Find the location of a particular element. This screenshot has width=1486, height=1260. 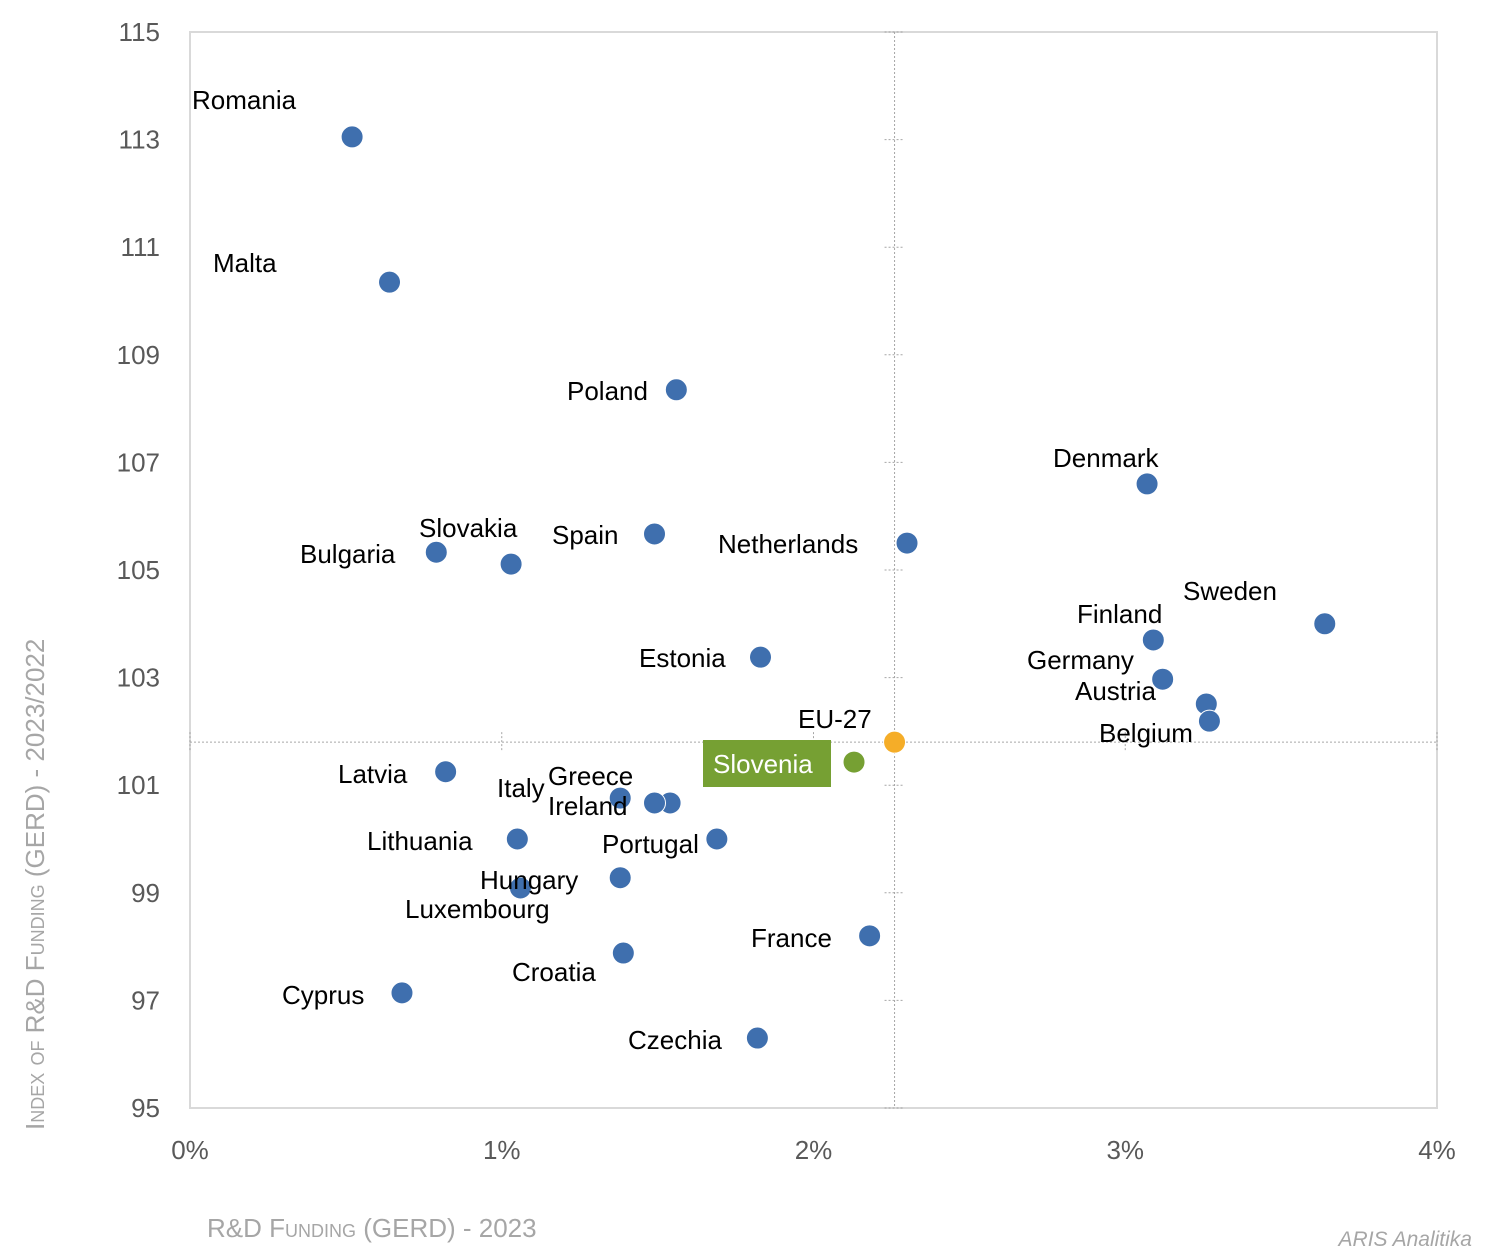

point-label-cyprus: Cyprus is located at coordinates (323, 995).